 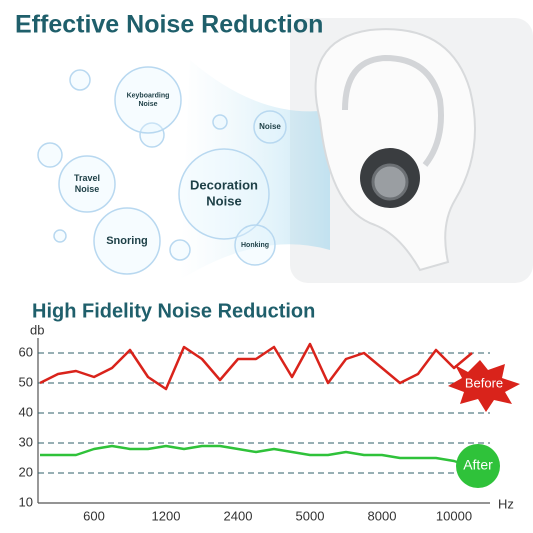 What do you see at coordinates (238, 515) in the screenshot?
I see `x-tick-label: 2400` at bounding box center [238, 515].